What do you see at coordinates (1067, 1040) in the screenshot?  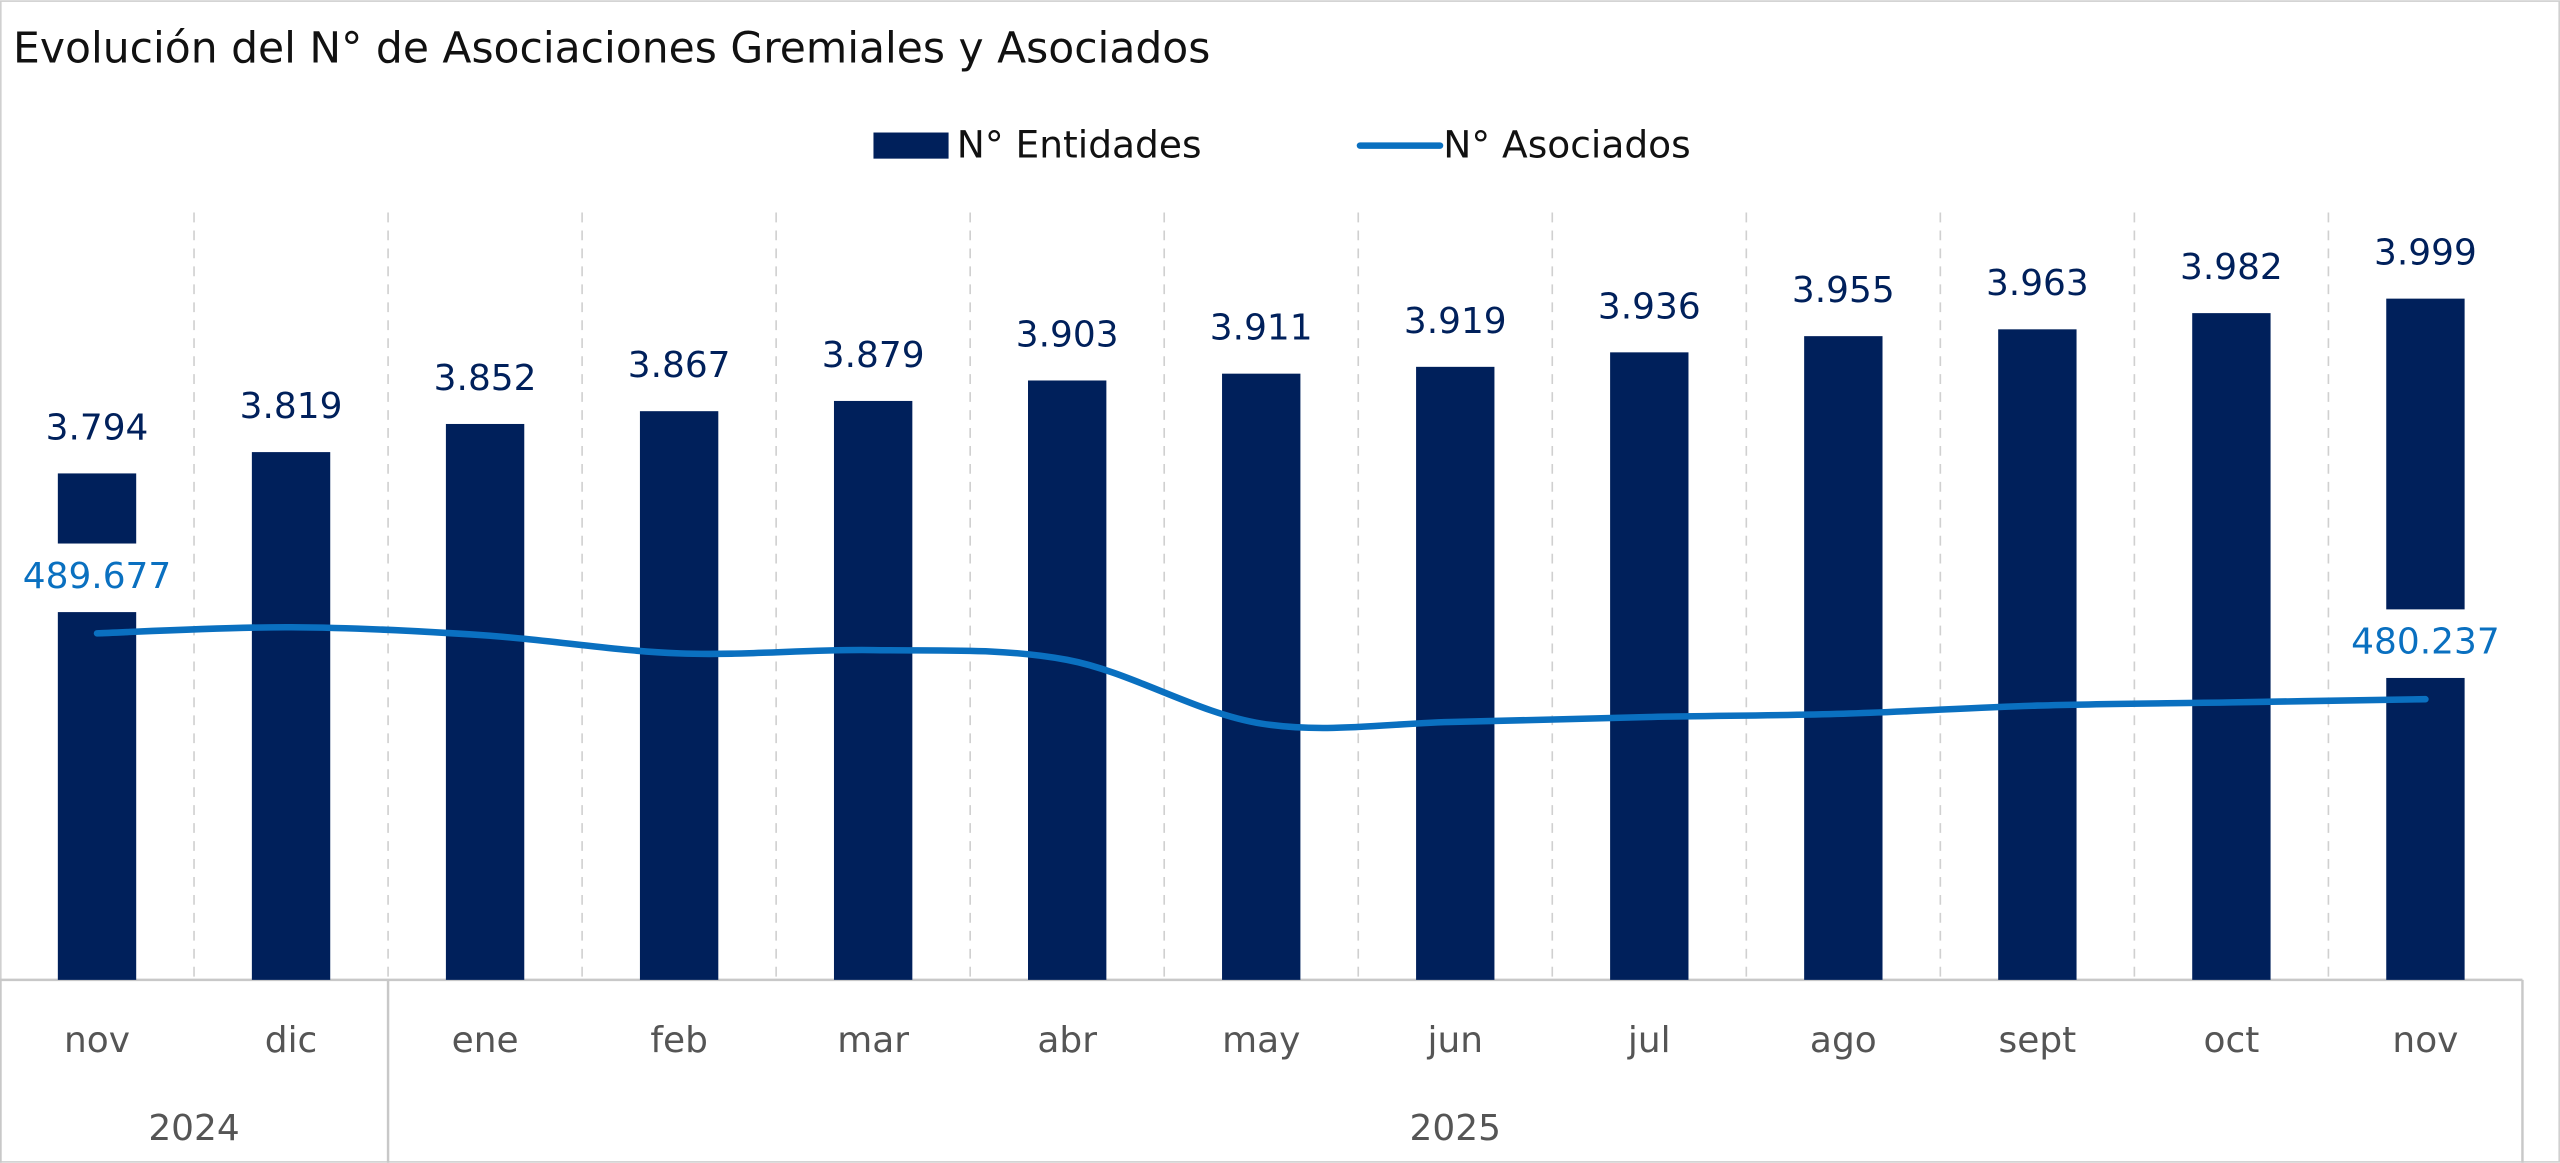 I see `x-tick-label: abr` at bounding box center [1067, 1040].